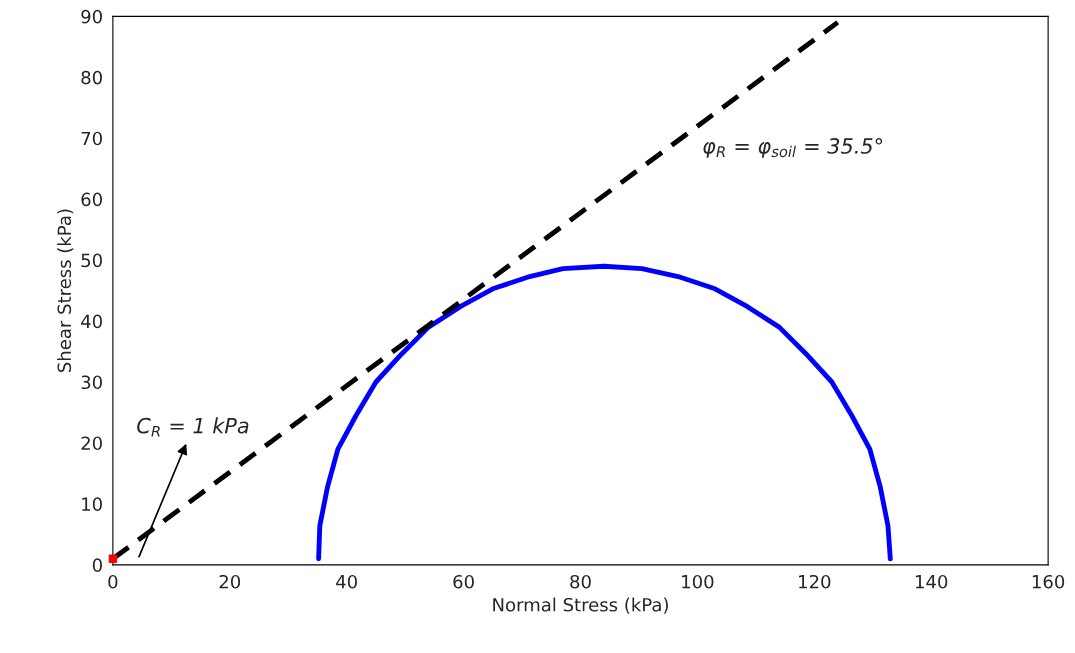 The width and height of the screenshot is (1075, 653). Describe the element at coordinates (91, 16) in the screenshot. I see `y-tick-label: 90` at that location.